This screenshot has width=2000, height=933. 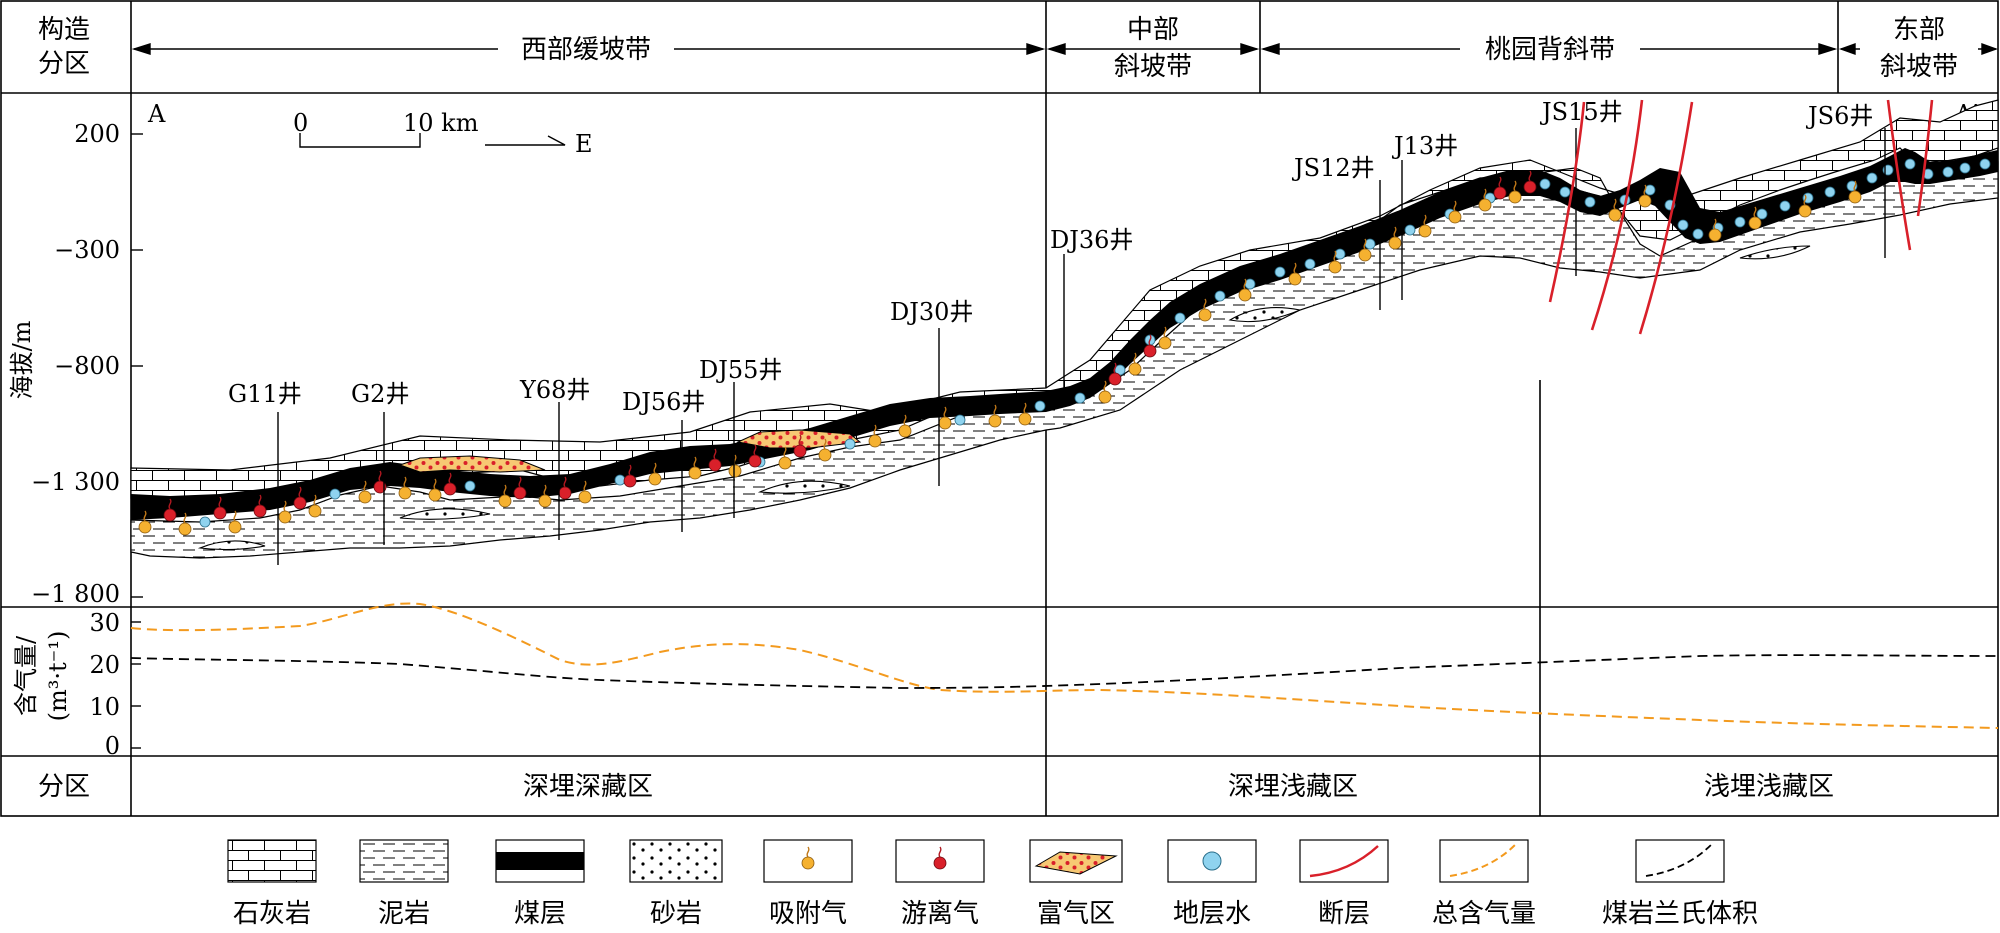 I want to click on region-shallow-shallow: 浅埋浅藏区, so click(x=1769, y=787).